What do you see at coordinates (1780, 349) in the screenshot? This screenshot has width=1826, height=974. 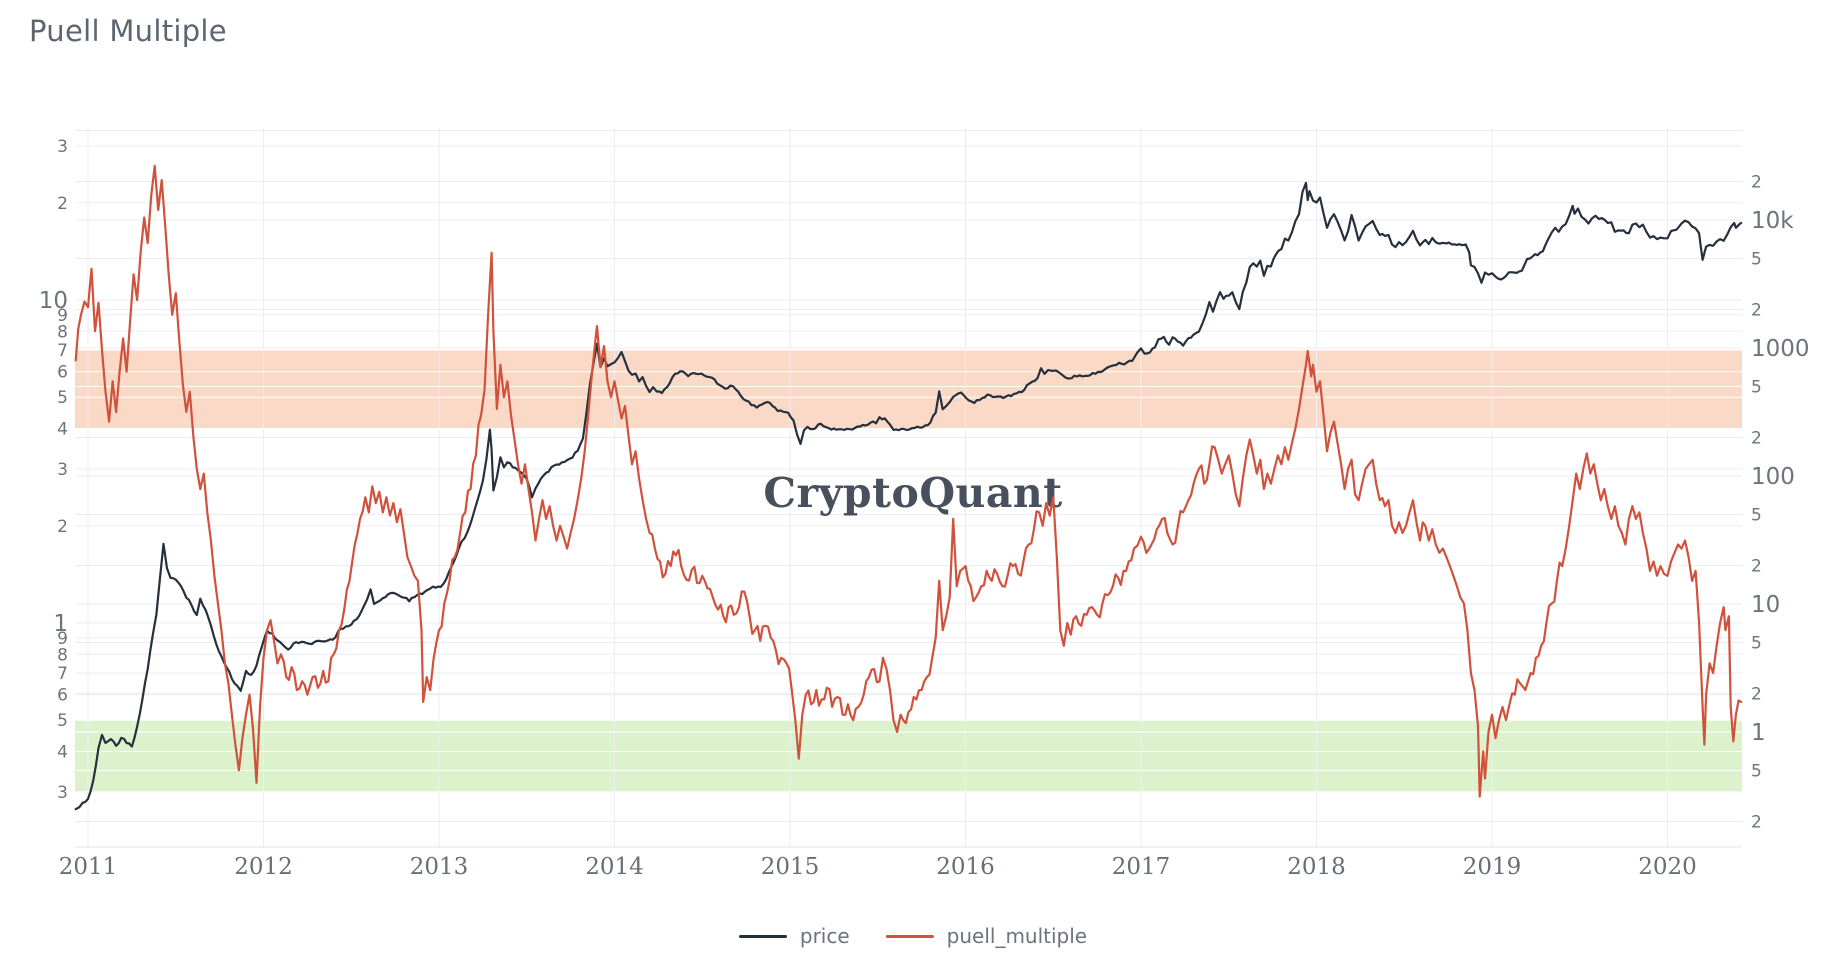 I see `y-right-tick-label: 1000` at bounding box center [1780, 349].